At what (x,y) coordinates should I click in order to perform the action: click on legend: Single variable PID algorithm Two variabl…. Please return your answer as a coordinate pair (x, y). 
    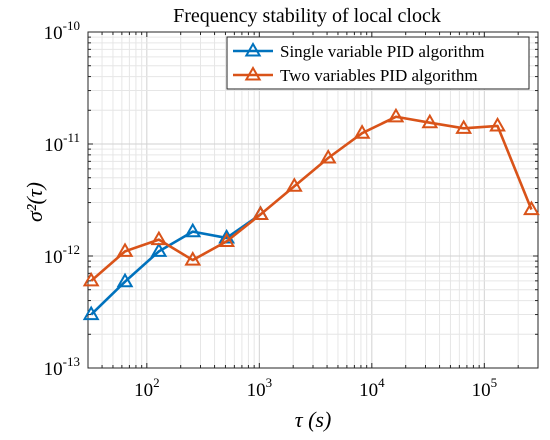
    Looking at the image, I should click on (378, 63).